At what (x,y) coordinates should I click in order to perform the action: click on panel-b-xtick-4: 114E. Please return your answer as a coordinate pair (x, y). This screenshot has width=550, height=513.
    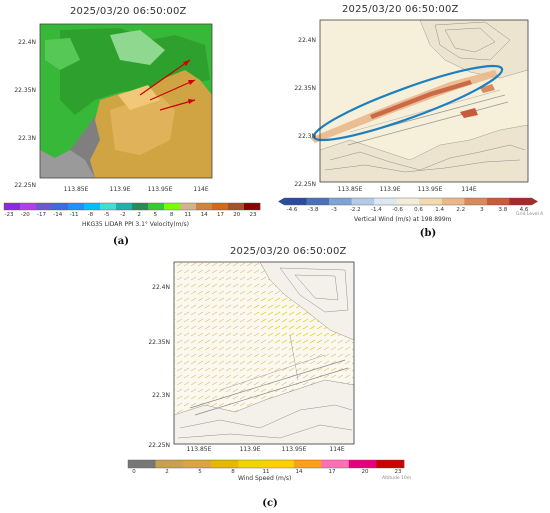
    Looking at the image, I should click on (469, 189).